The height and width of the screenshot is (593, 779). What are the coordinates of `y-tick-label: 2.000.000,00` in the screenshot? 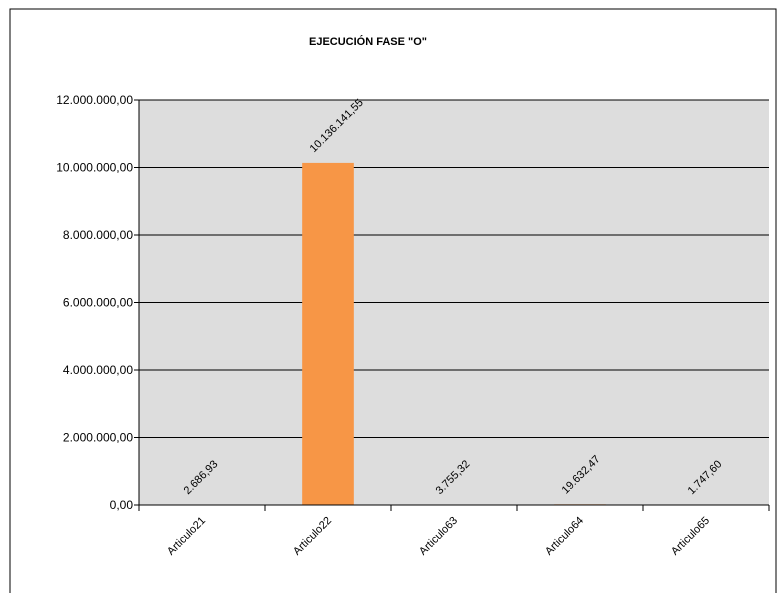 It's located at (98, 438).